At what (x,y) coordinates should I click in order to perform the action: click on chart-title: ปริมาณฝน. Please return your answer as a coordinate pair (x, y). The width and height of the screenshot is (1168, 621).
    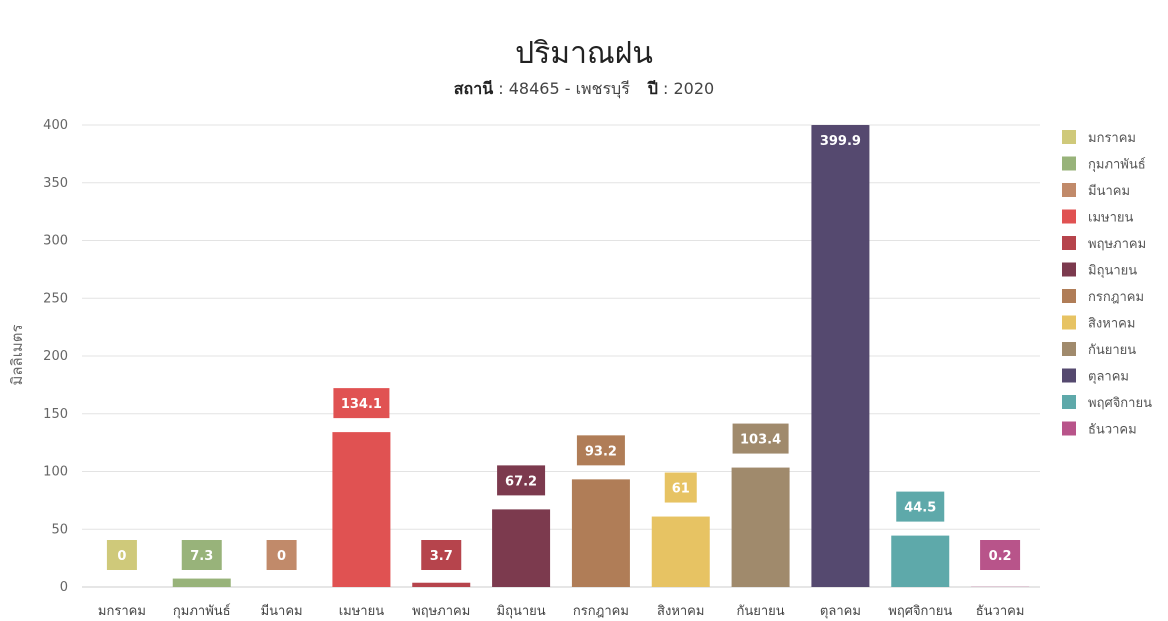
    Looking at the image, I should click on (584, 53).